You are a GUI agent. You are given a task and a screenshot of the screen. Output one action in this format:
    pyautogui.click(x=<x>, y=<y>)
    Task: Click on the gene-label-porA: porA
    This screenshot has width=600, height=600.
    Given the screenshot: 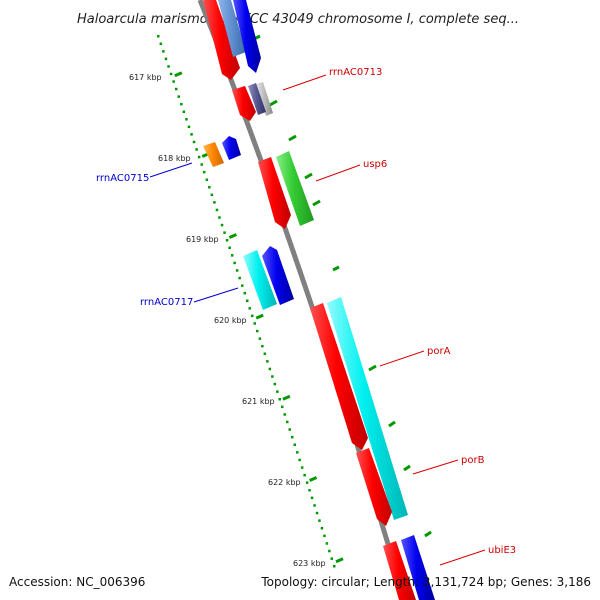 What is the action you would take?
    pyautogui.click(x=439, y=351)
    